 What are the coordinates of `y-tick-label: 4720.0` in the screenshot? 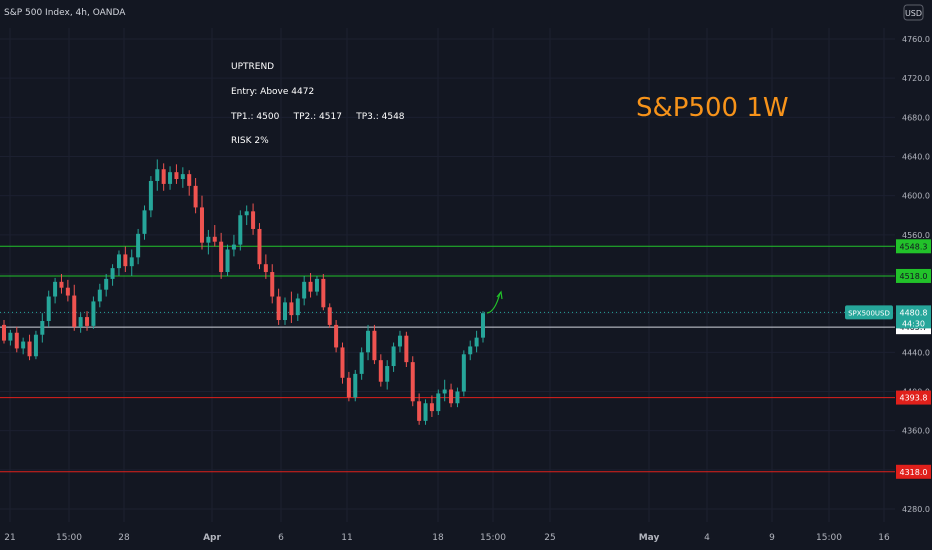 It's located at (916, 78).